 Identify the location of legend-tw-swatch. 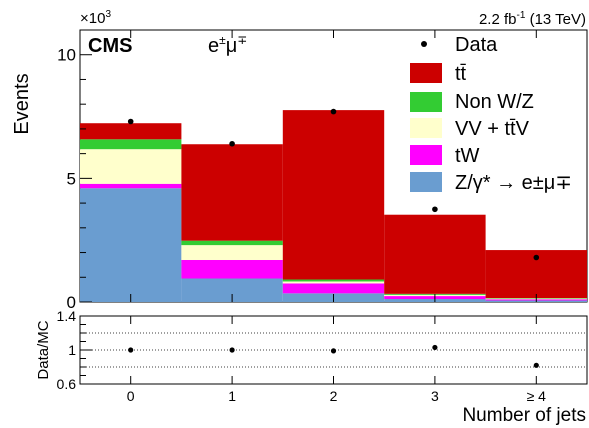
(426, 155).